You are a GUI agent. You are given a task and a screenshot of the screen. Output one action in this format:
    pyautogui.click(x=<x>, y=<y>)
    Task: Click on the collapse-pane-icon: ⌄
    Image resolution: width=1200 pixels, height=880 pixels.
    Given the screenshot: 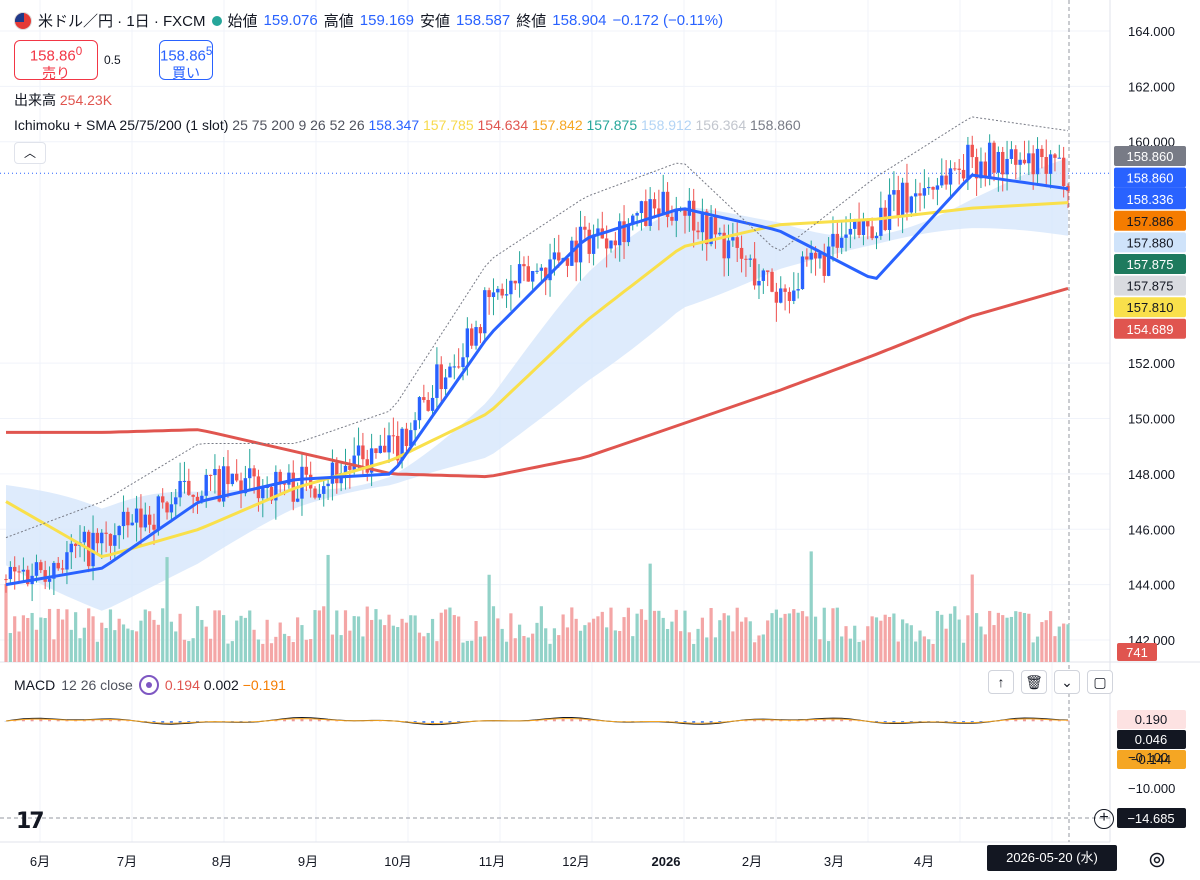 What is the action you would take?
    pyautogui.click(x=1067, y=682)
    